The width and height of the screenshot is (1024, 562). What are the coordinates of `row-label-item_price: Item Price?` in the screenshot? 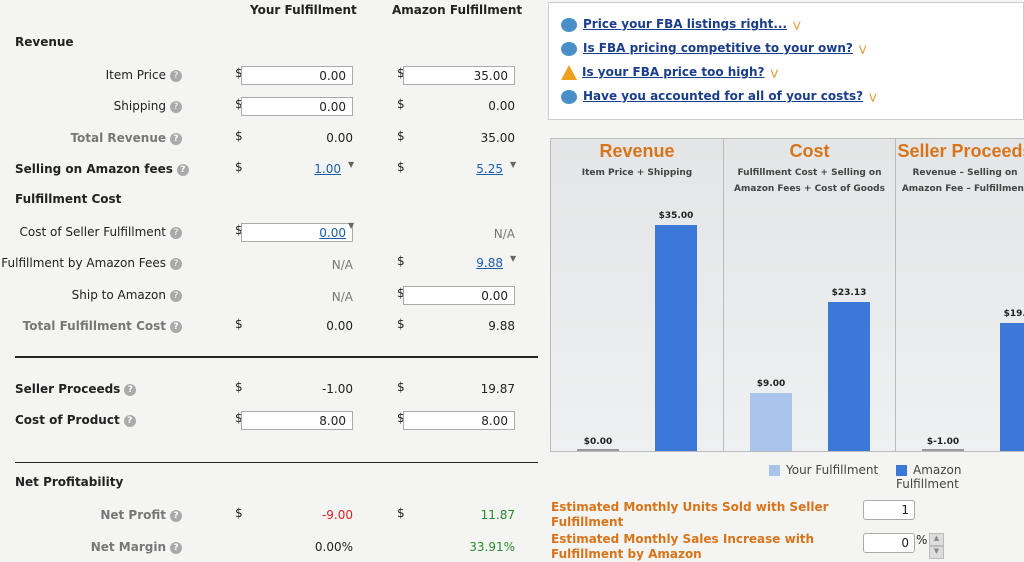 It's located at (144, 75).